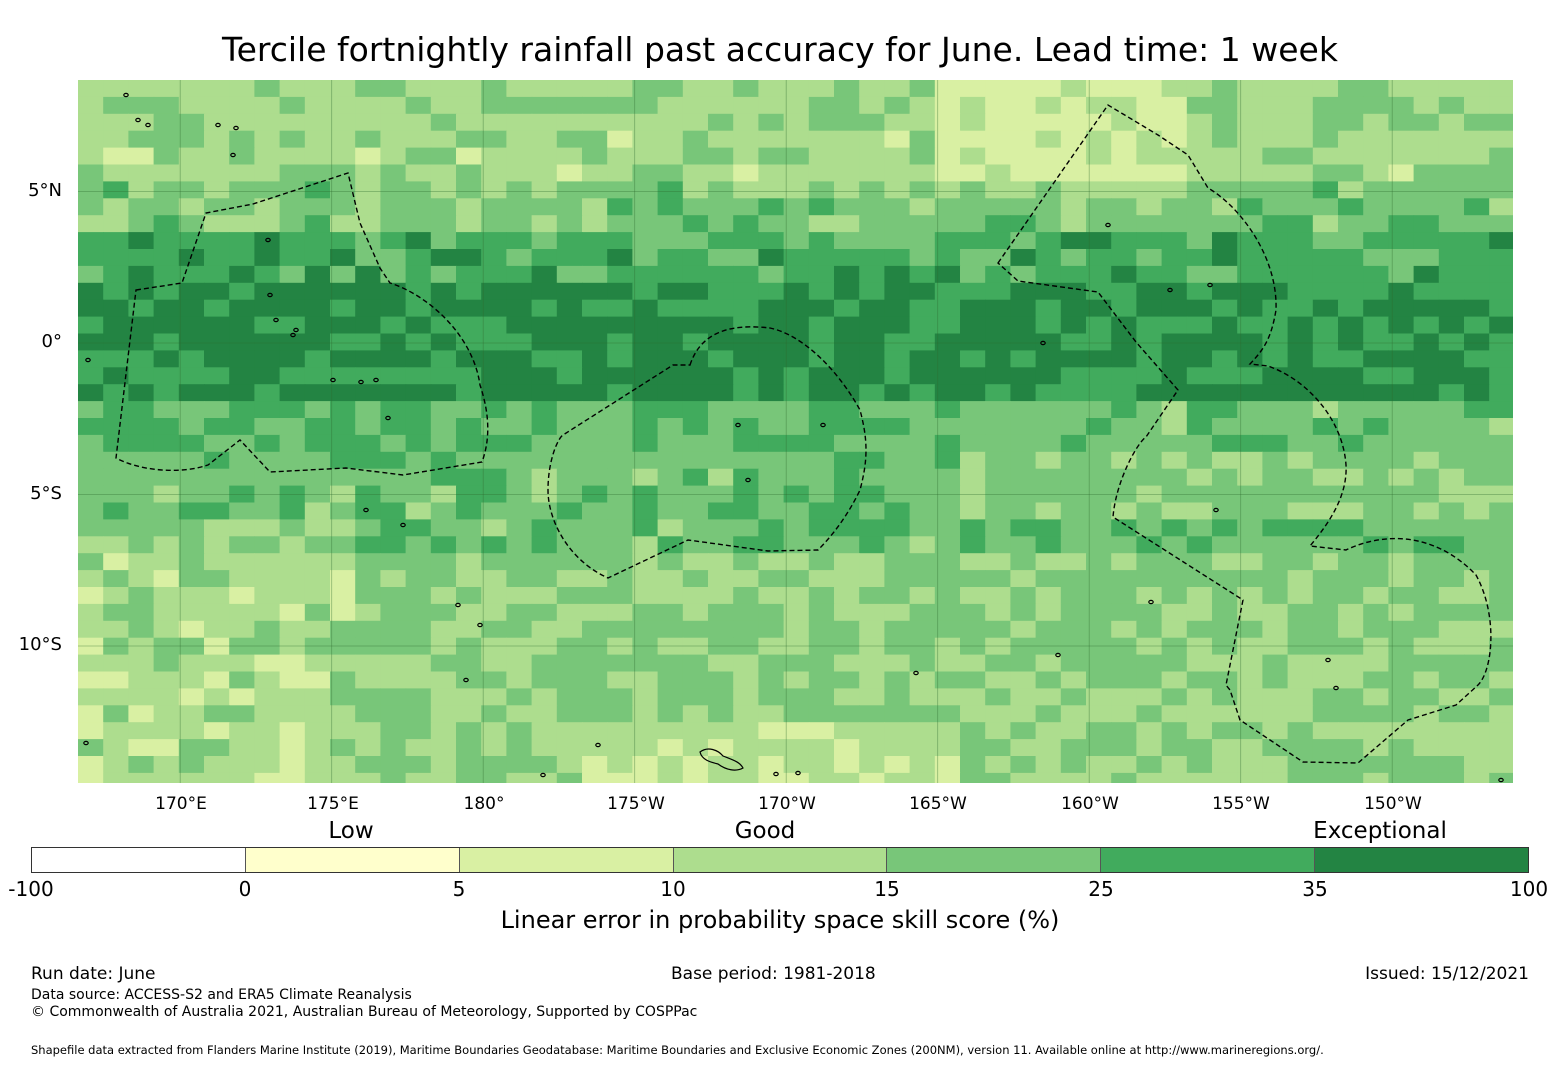 This screenshot has height=1065, width=1560. What do you see at coordinates (636, 804) in the screenshot?
I see `lon-label-175w: 175°W` at bounding box center [636, 804].